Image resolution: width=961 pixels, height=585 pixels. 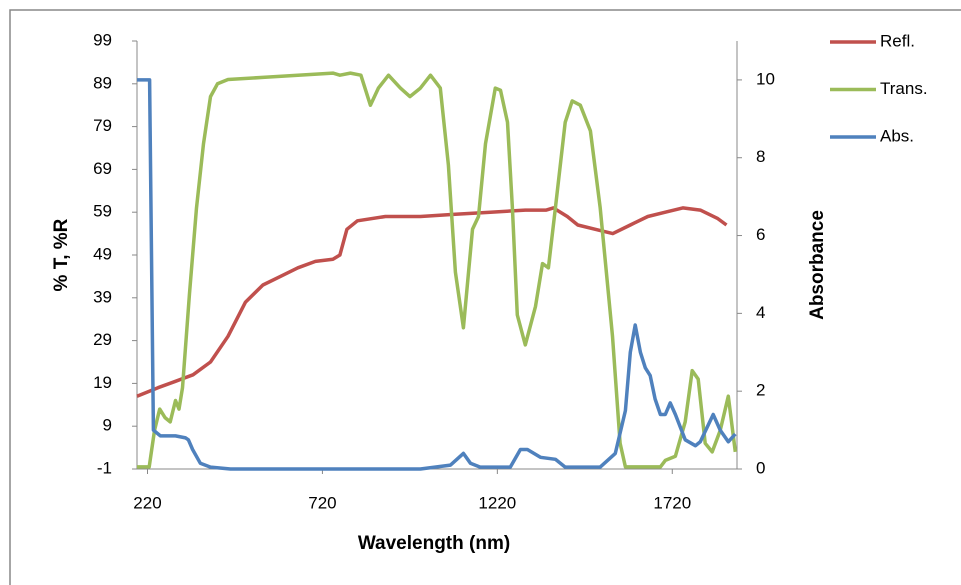 I want to click on y-tick-label: 9, so click(x=107, y=425).